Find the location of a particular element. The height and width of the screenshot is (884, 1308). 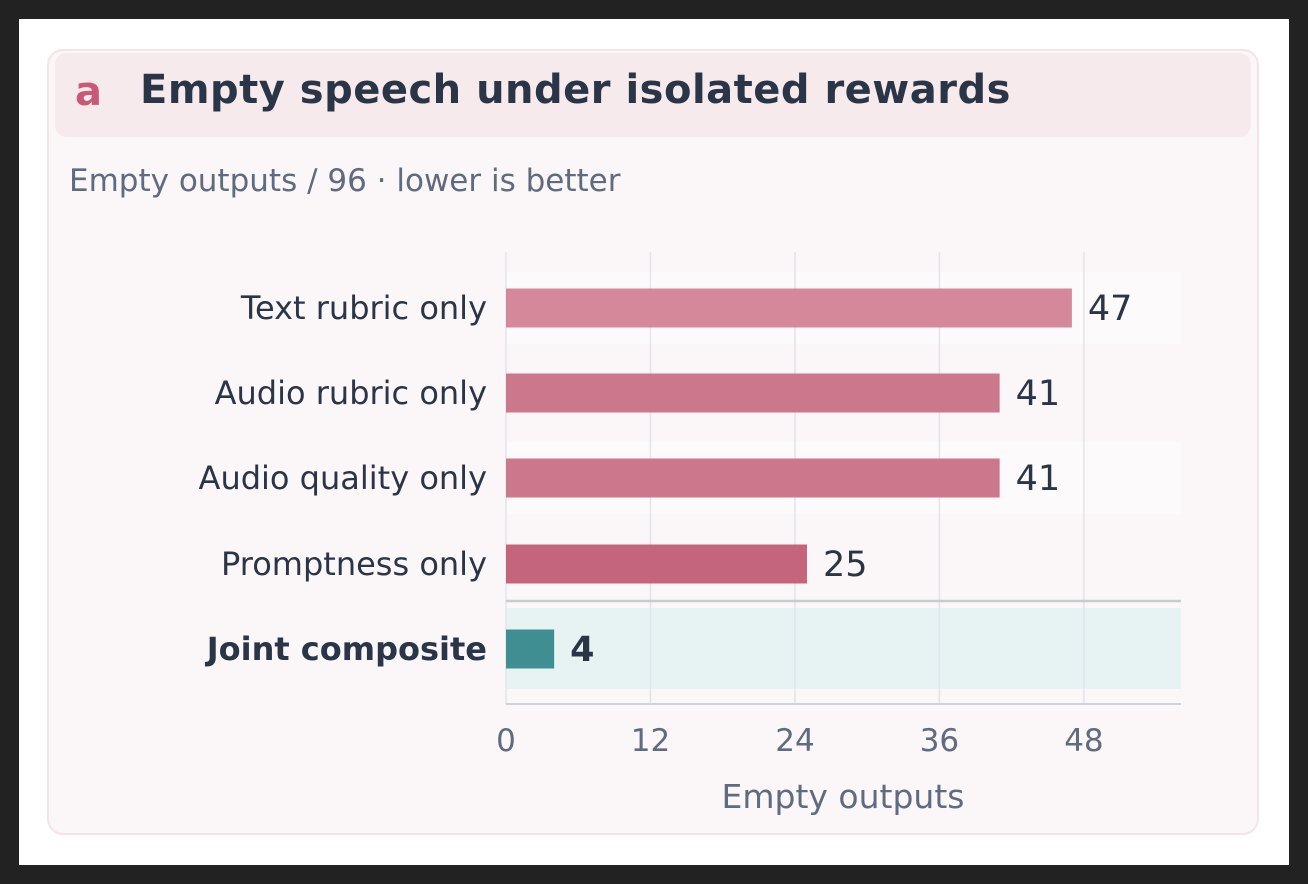

x-tick-label: 12 is located at coordinates (650, 741).